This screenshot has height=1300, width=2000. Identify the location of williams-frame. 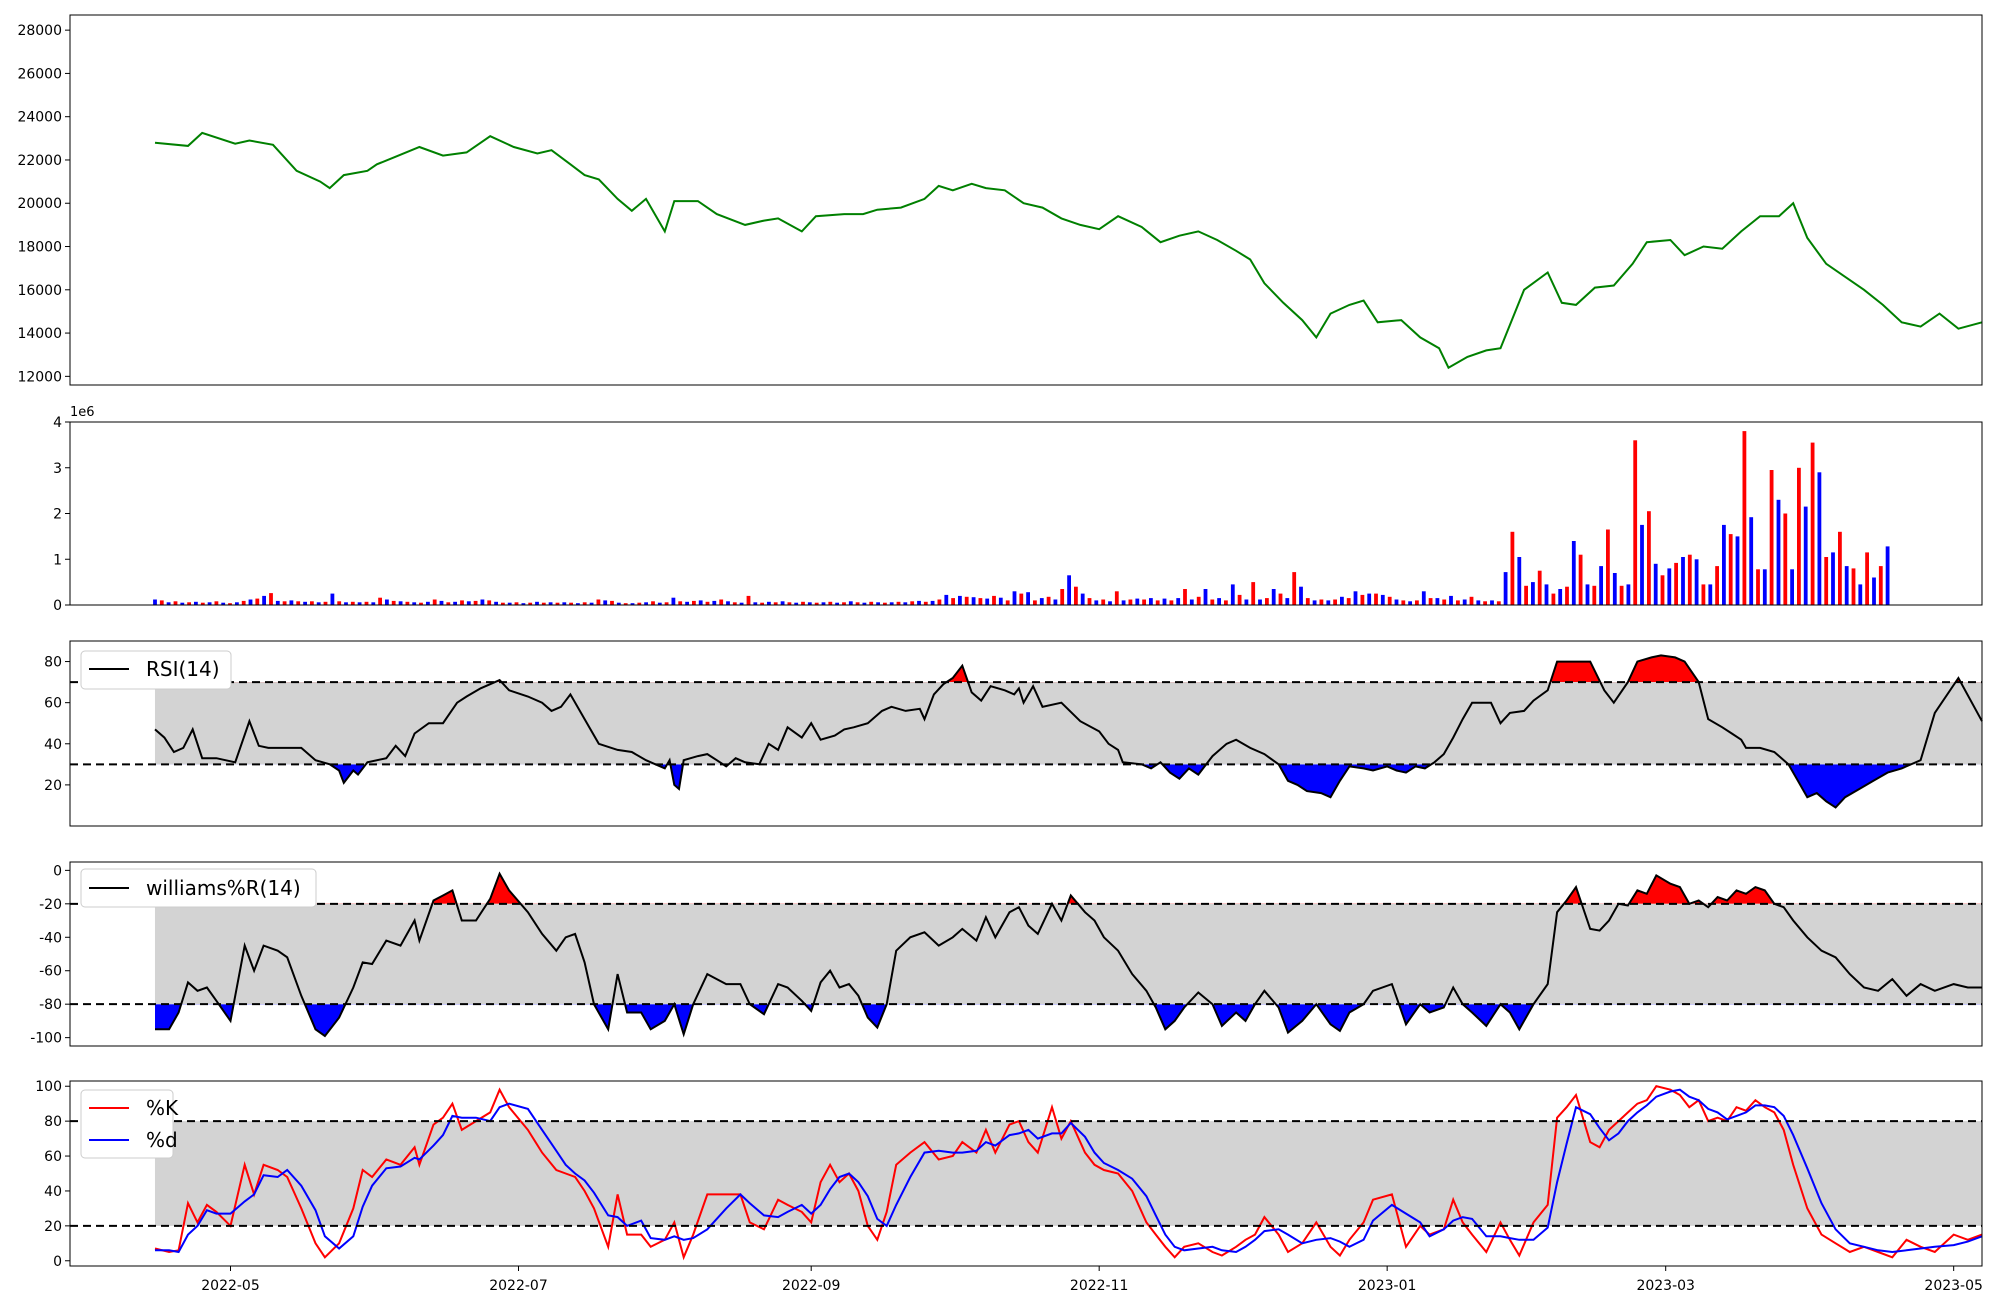
(1026, 954).